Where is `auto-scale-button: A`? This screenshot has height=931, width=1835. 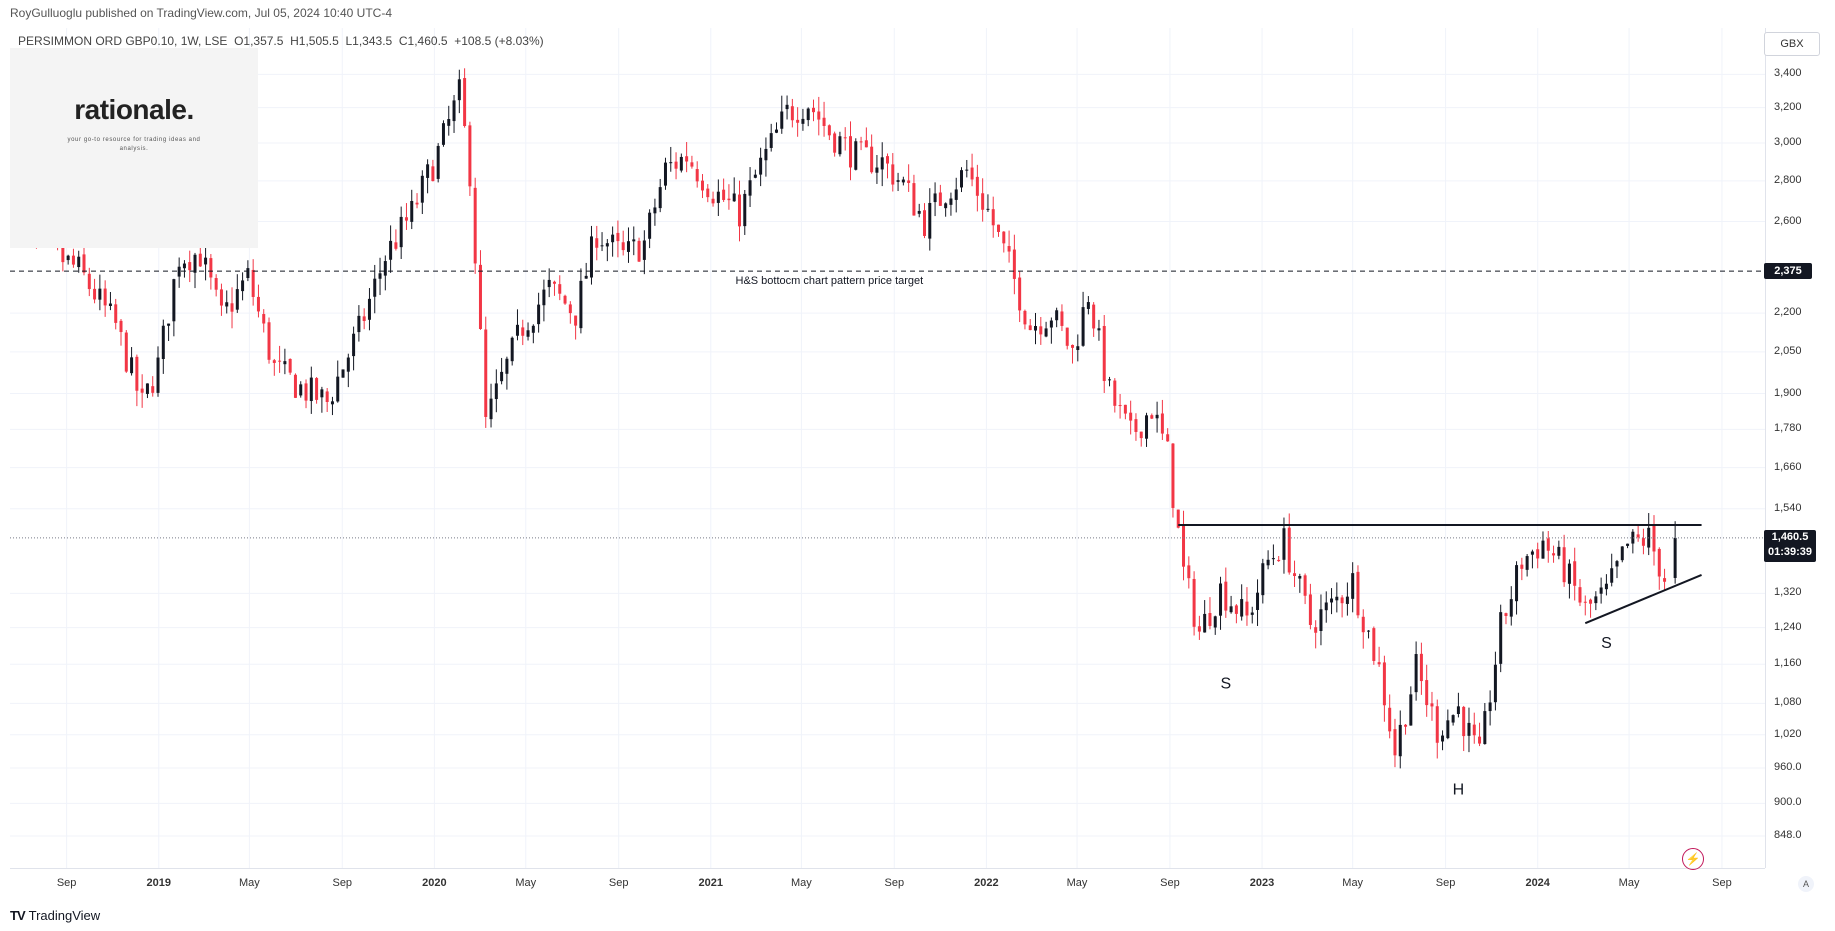 auto-scale-button: A is located at coordinates (1806, 884).